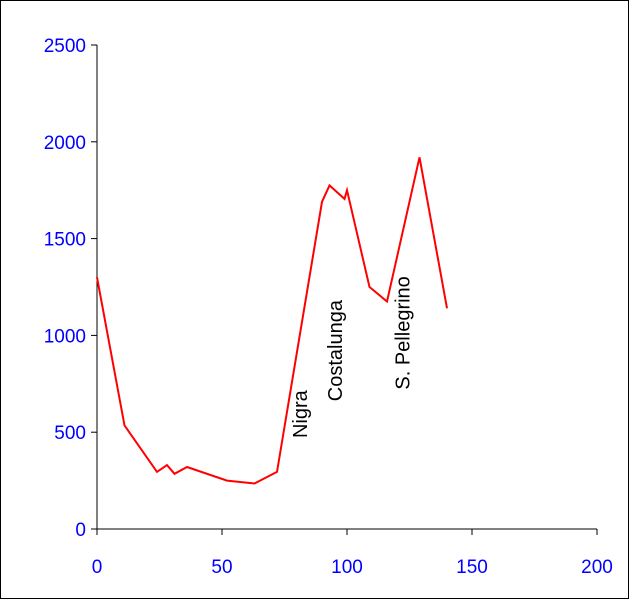 The height and width of the screenshot is (599, 629). Describe the element at coordinates (301, 413) in the screenshot. I see `annotation-label: Nigra` at that location.